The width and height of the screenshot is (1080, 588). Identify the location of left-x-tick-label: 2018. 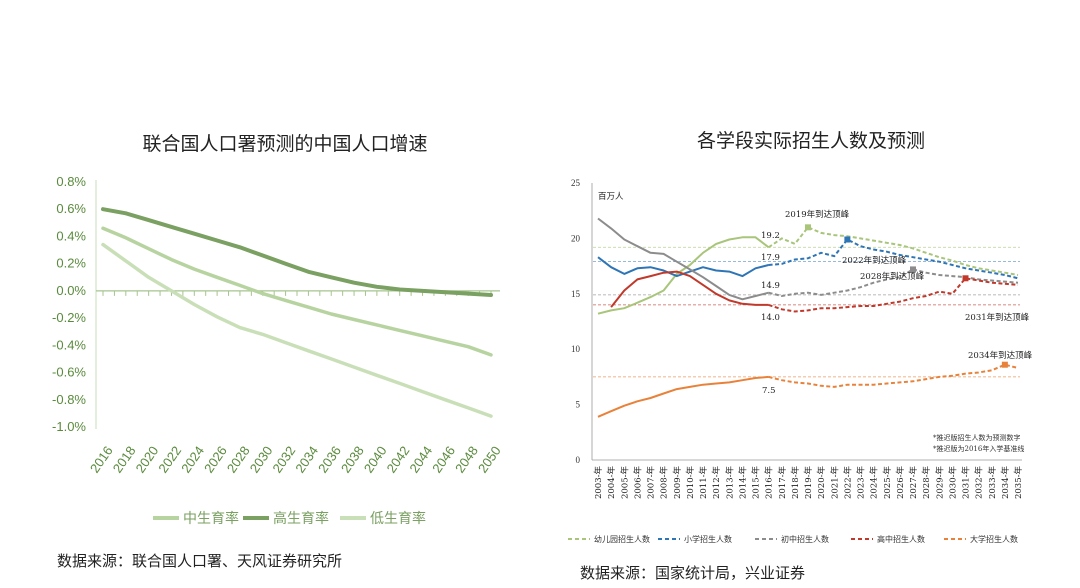
(124, 459).